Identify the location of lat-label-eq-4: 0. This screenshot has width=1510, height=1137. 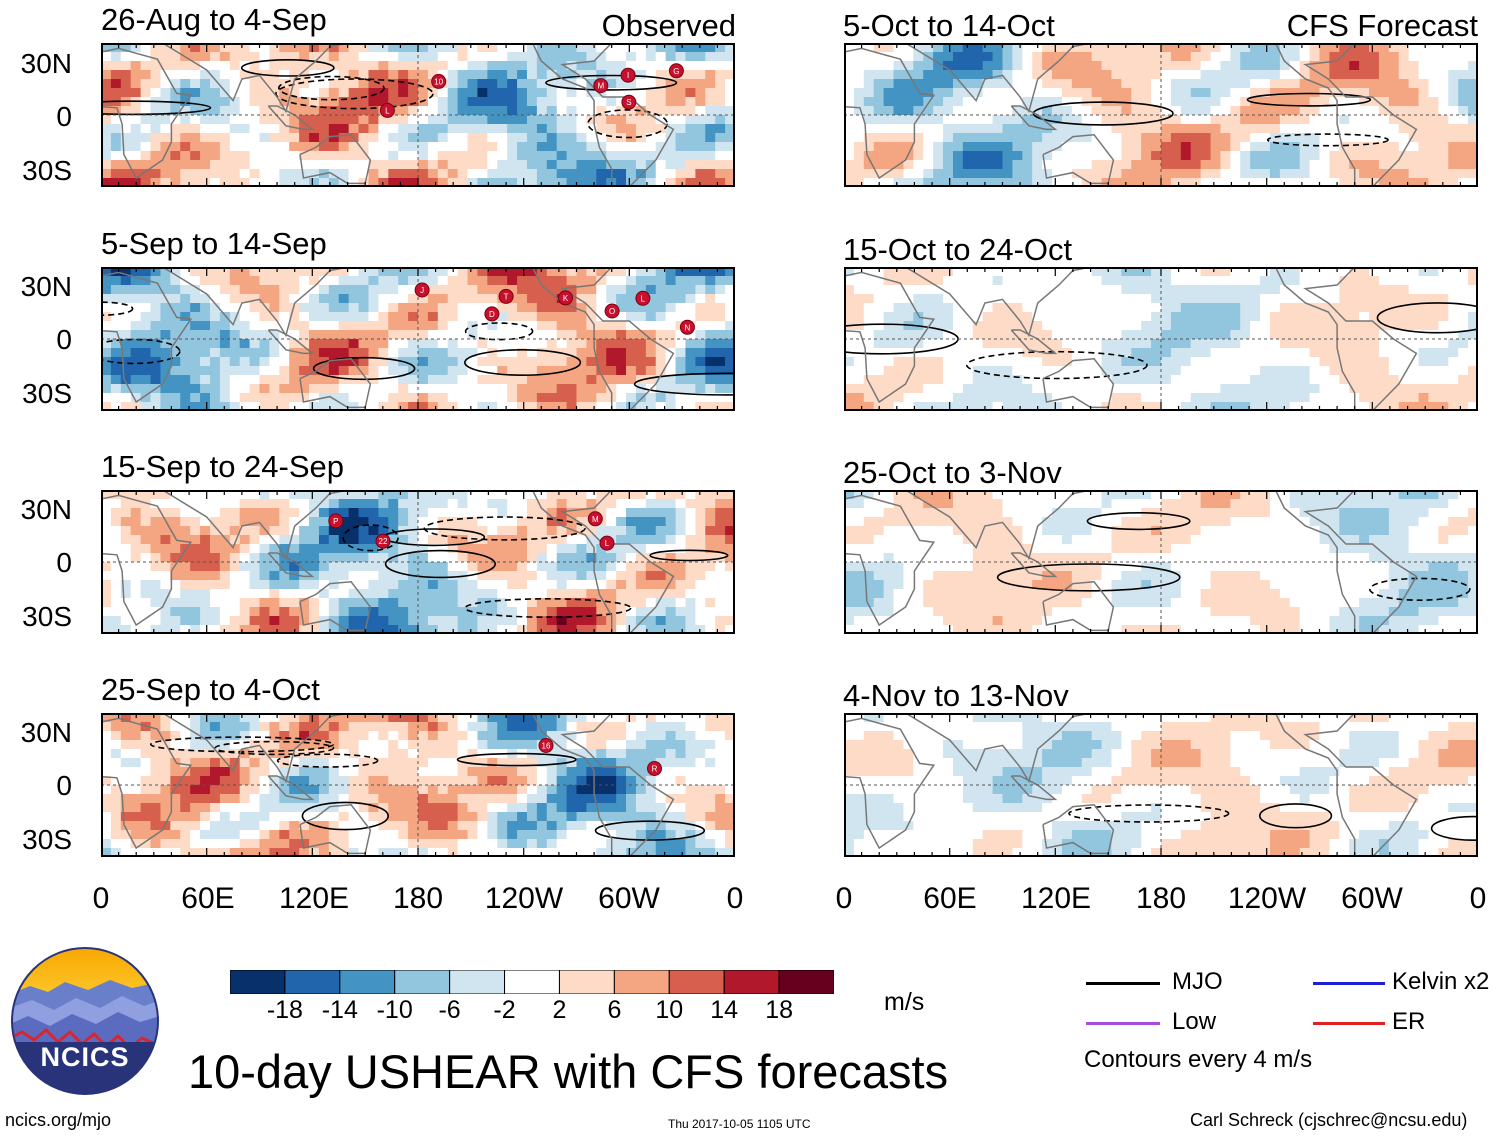
(64, 785).